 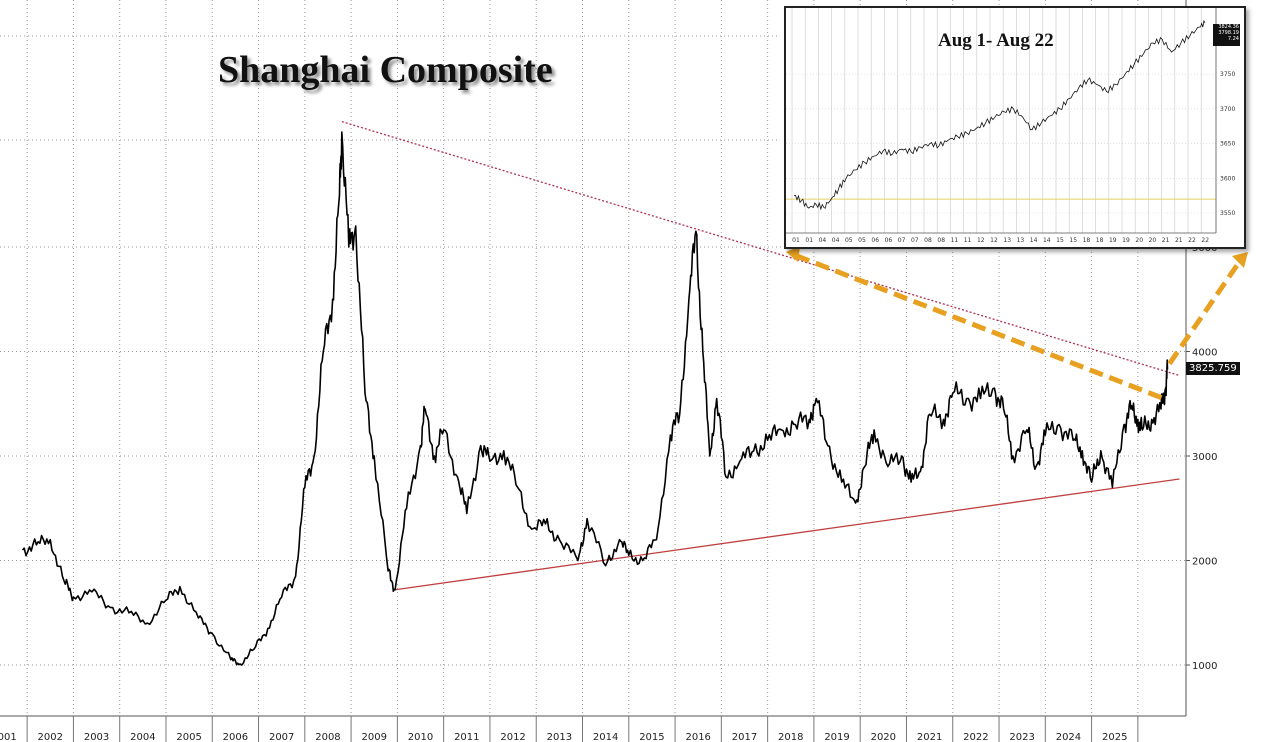 I want to click on inset-badge-line: 3798.19, so click(x=1228, y=33).